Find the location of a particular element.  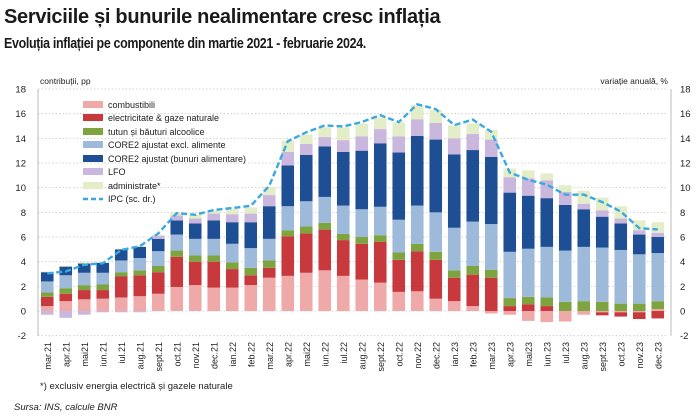

legend-label: tutun și băuturi alcoolice is located at coordinates (156, 132).